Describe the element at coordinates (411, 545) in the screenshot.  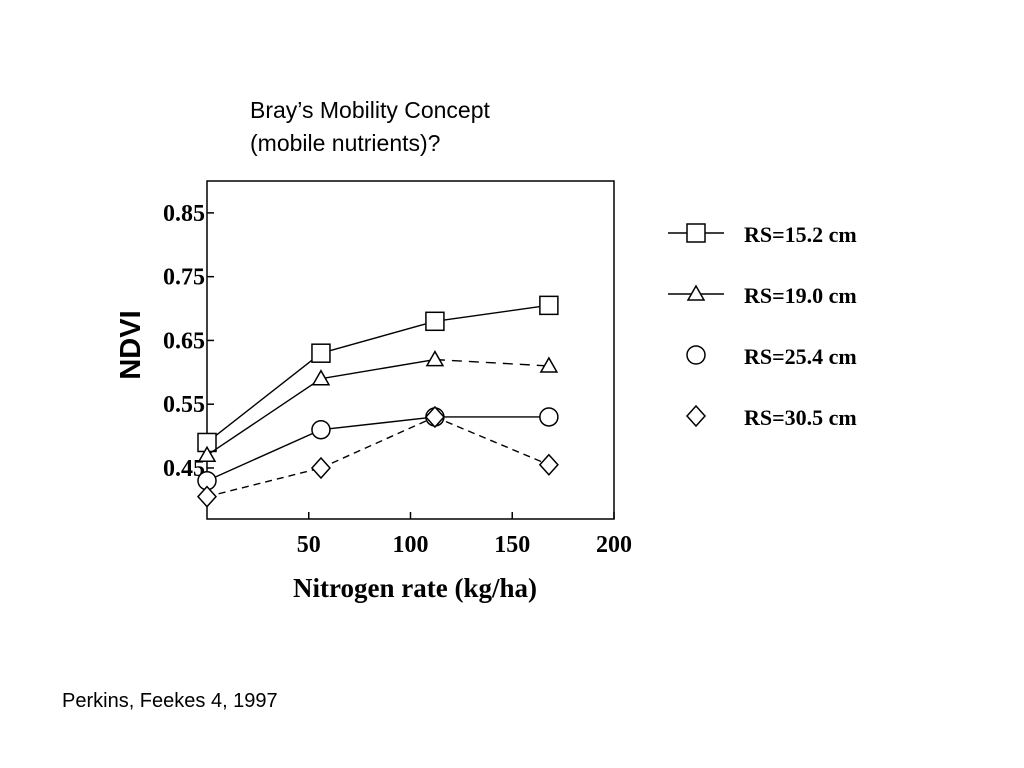
I see `x-tick-label: 100` at that location.